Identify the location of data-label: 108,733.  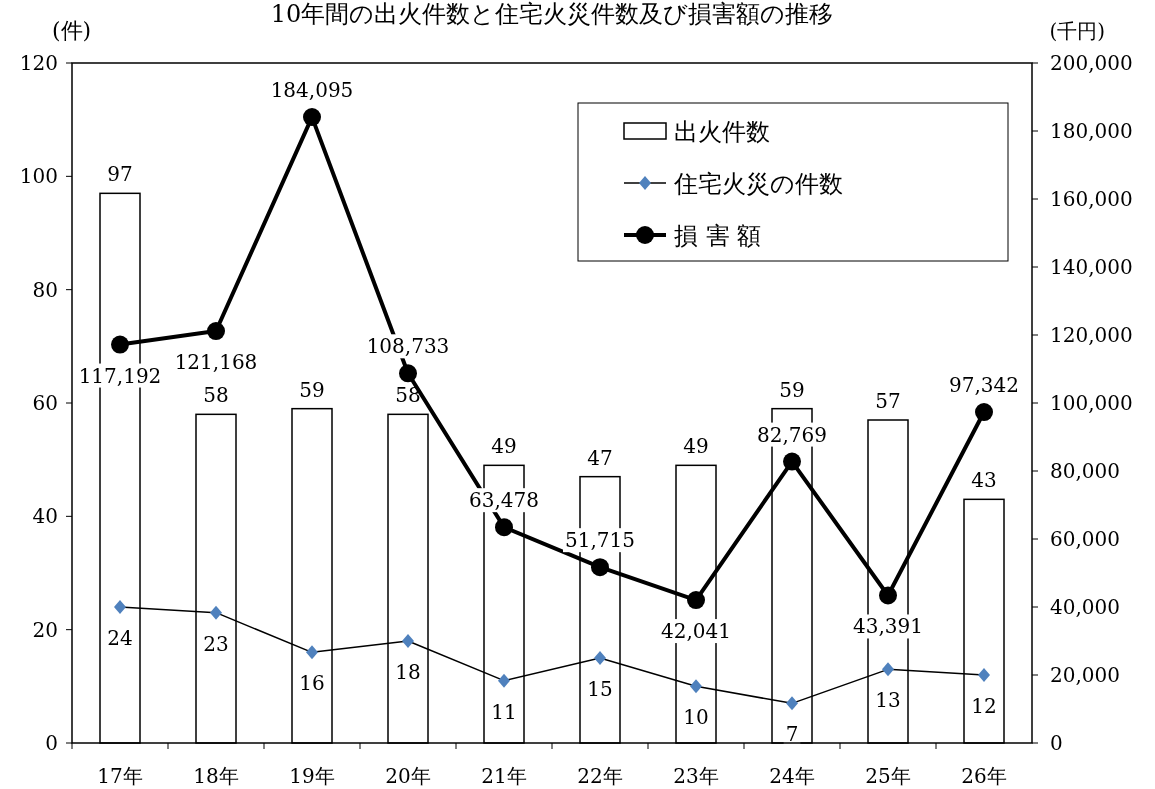
(408, 346).